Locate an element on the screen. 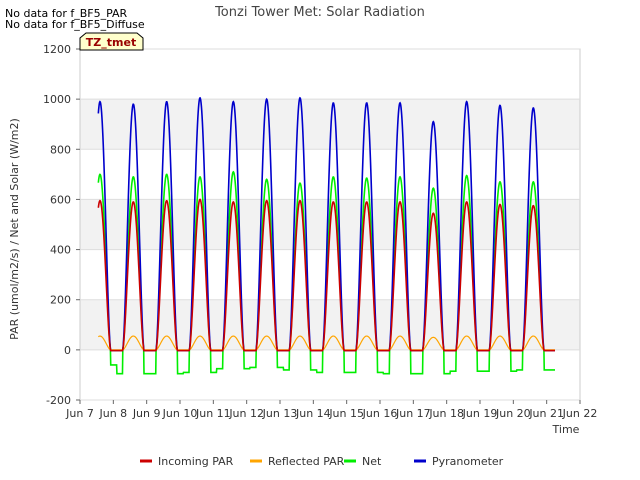  x-tick-label: Jun 11 is located at coordinates (213, 413).